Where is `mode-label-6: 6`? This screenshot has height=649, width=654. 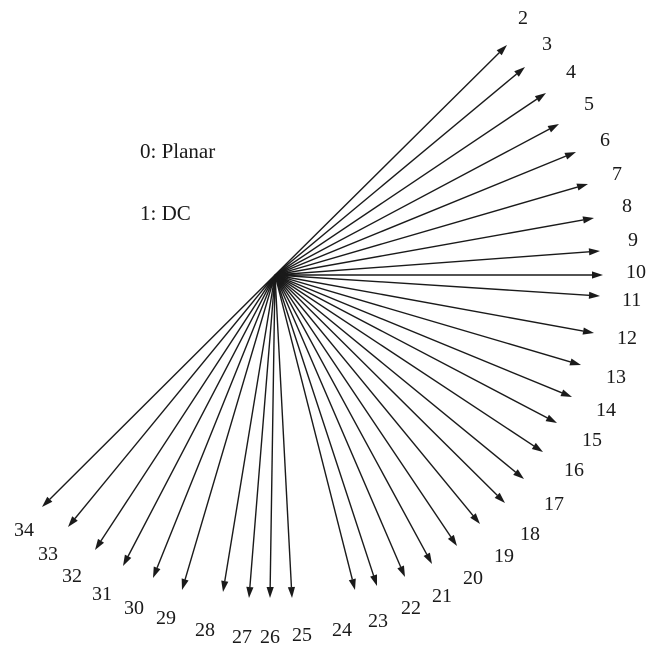
mode-label-6: 6 is located at coordinates (605, 140).